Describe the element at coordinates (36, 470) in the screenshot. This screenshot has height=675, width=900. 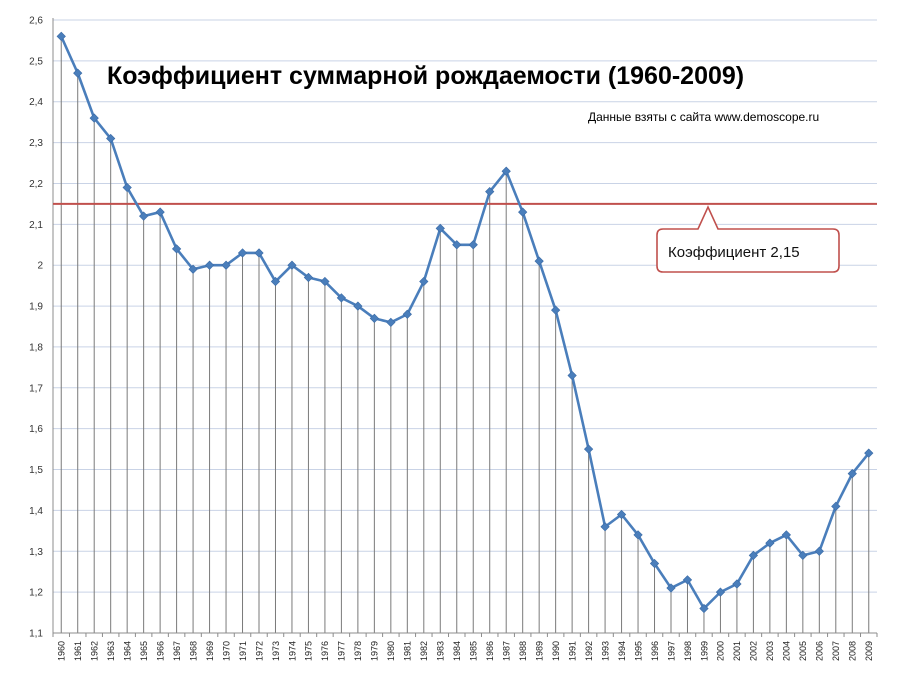
I see `y-tick-label: 1,5` at that location.